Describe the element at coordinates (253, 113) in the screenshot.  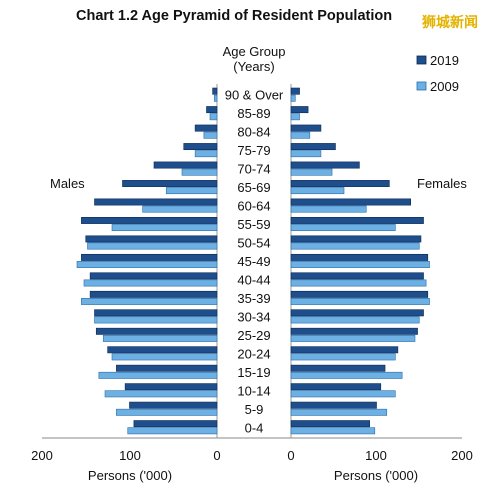
I see `age-group-label-85-89: 85-89` at that location.